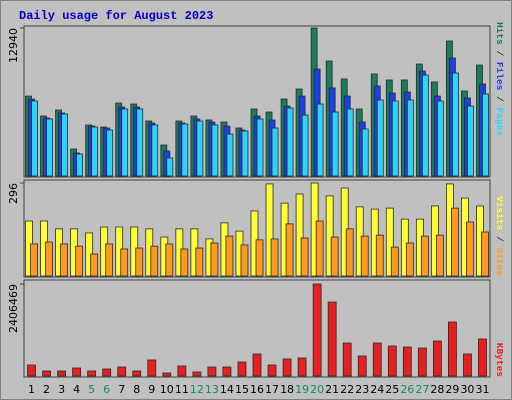 This screenshot has height=400, width=512. I want to click on x-tick-label: 24, so click(377, 389).